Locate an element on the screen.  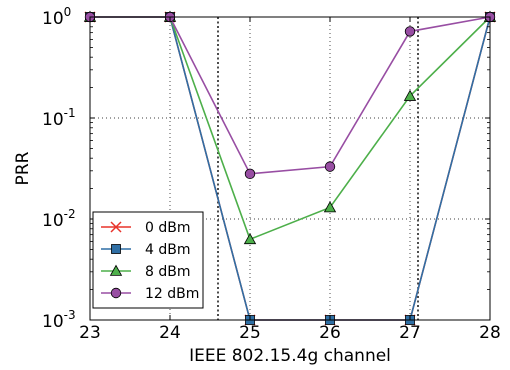
y-tick-exponent: -3 is located at coordinates (70, 315).